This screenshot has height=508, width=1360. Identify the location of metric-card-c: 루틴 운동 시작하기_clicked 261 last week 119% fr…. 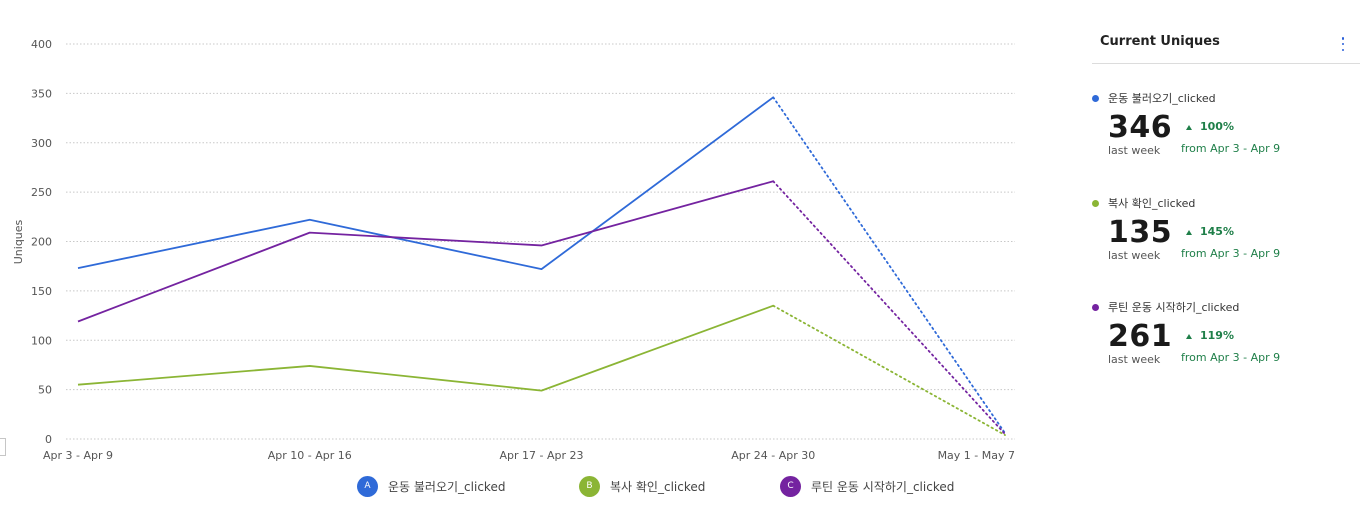
(1226, 344).